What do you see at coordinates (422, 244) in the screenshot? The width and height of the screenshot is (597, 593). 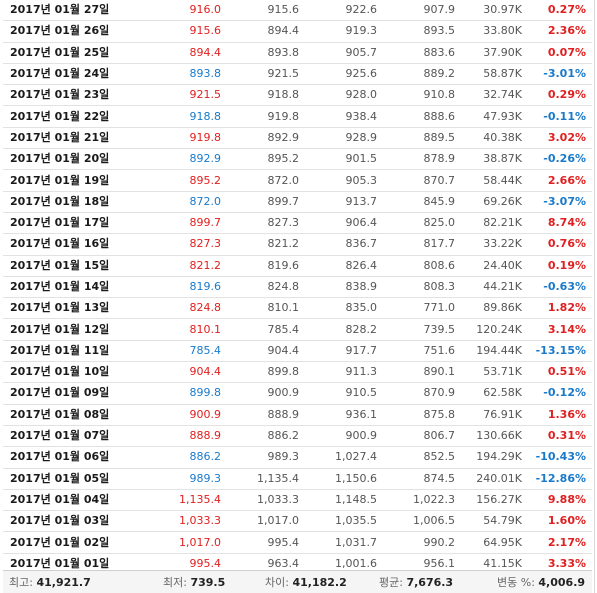 I see `row-low: 817.7` at bounding box center [422, 244].